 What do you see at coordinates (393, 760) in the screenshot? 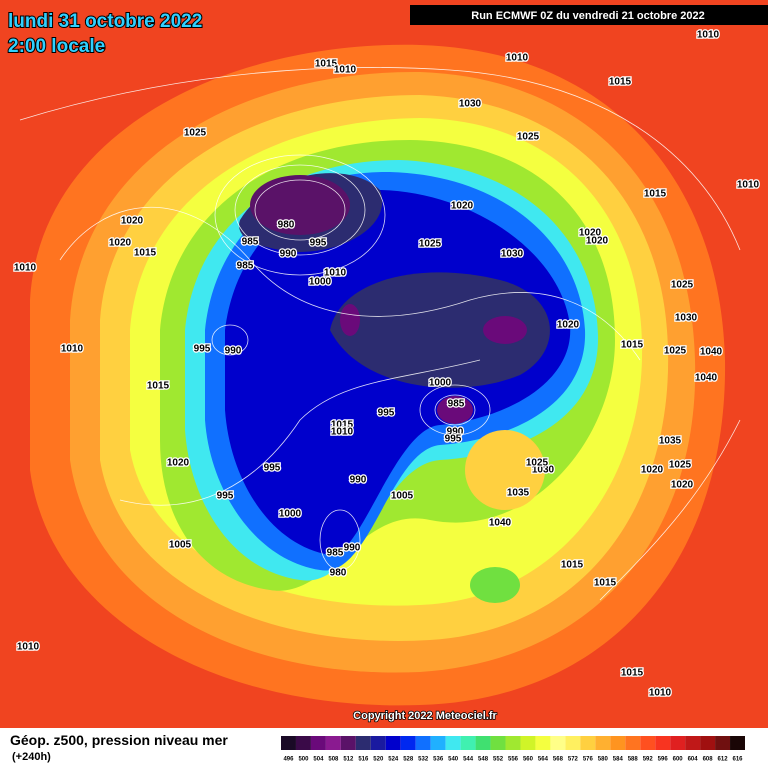
I see `legend-label: 524` at bounding box center [393, 760].